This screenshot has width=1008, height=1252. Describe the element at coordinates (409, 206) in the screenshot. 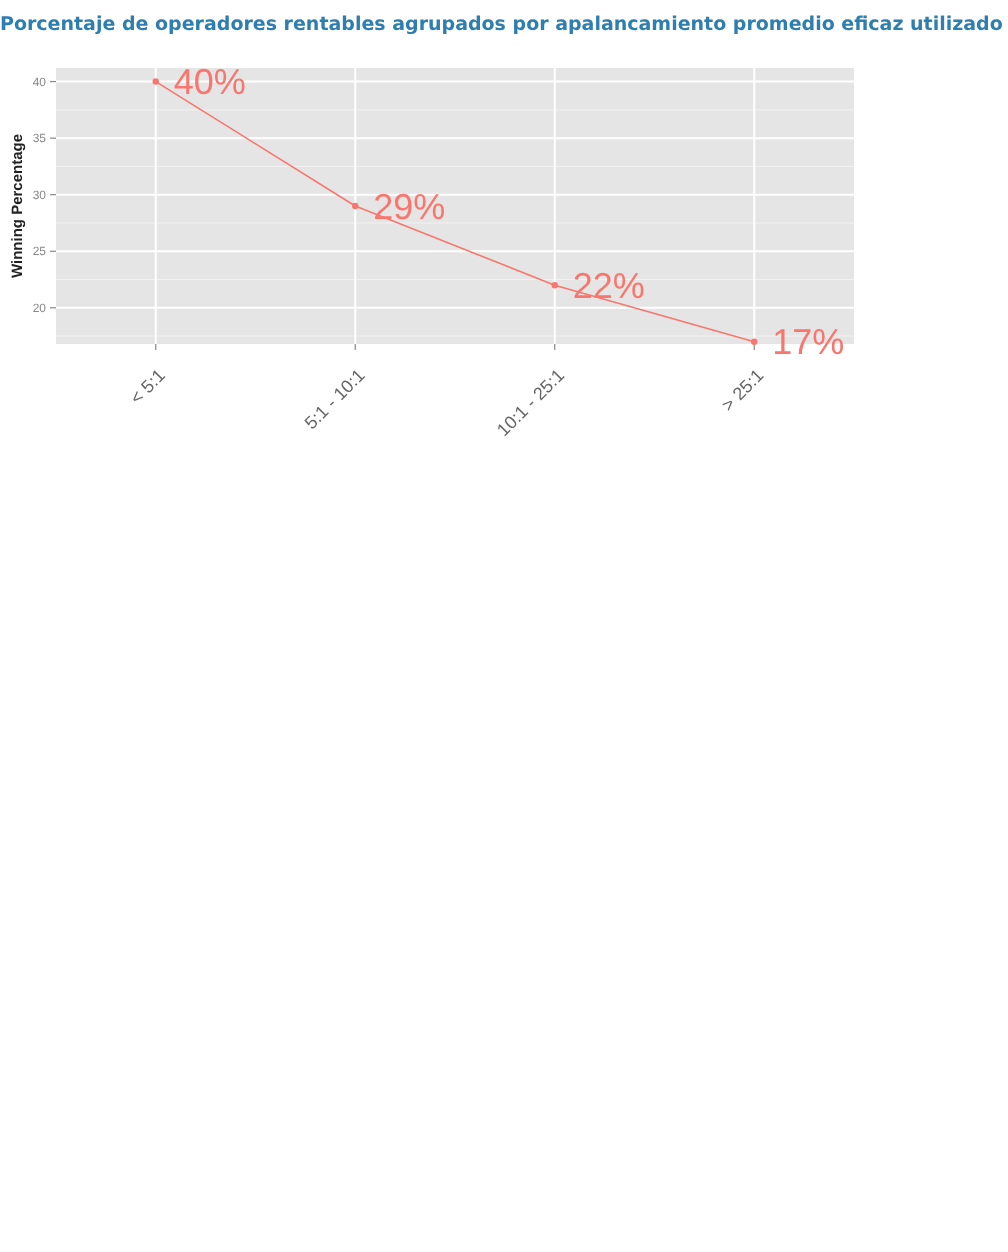

I see `data-label: 29%` at that location.